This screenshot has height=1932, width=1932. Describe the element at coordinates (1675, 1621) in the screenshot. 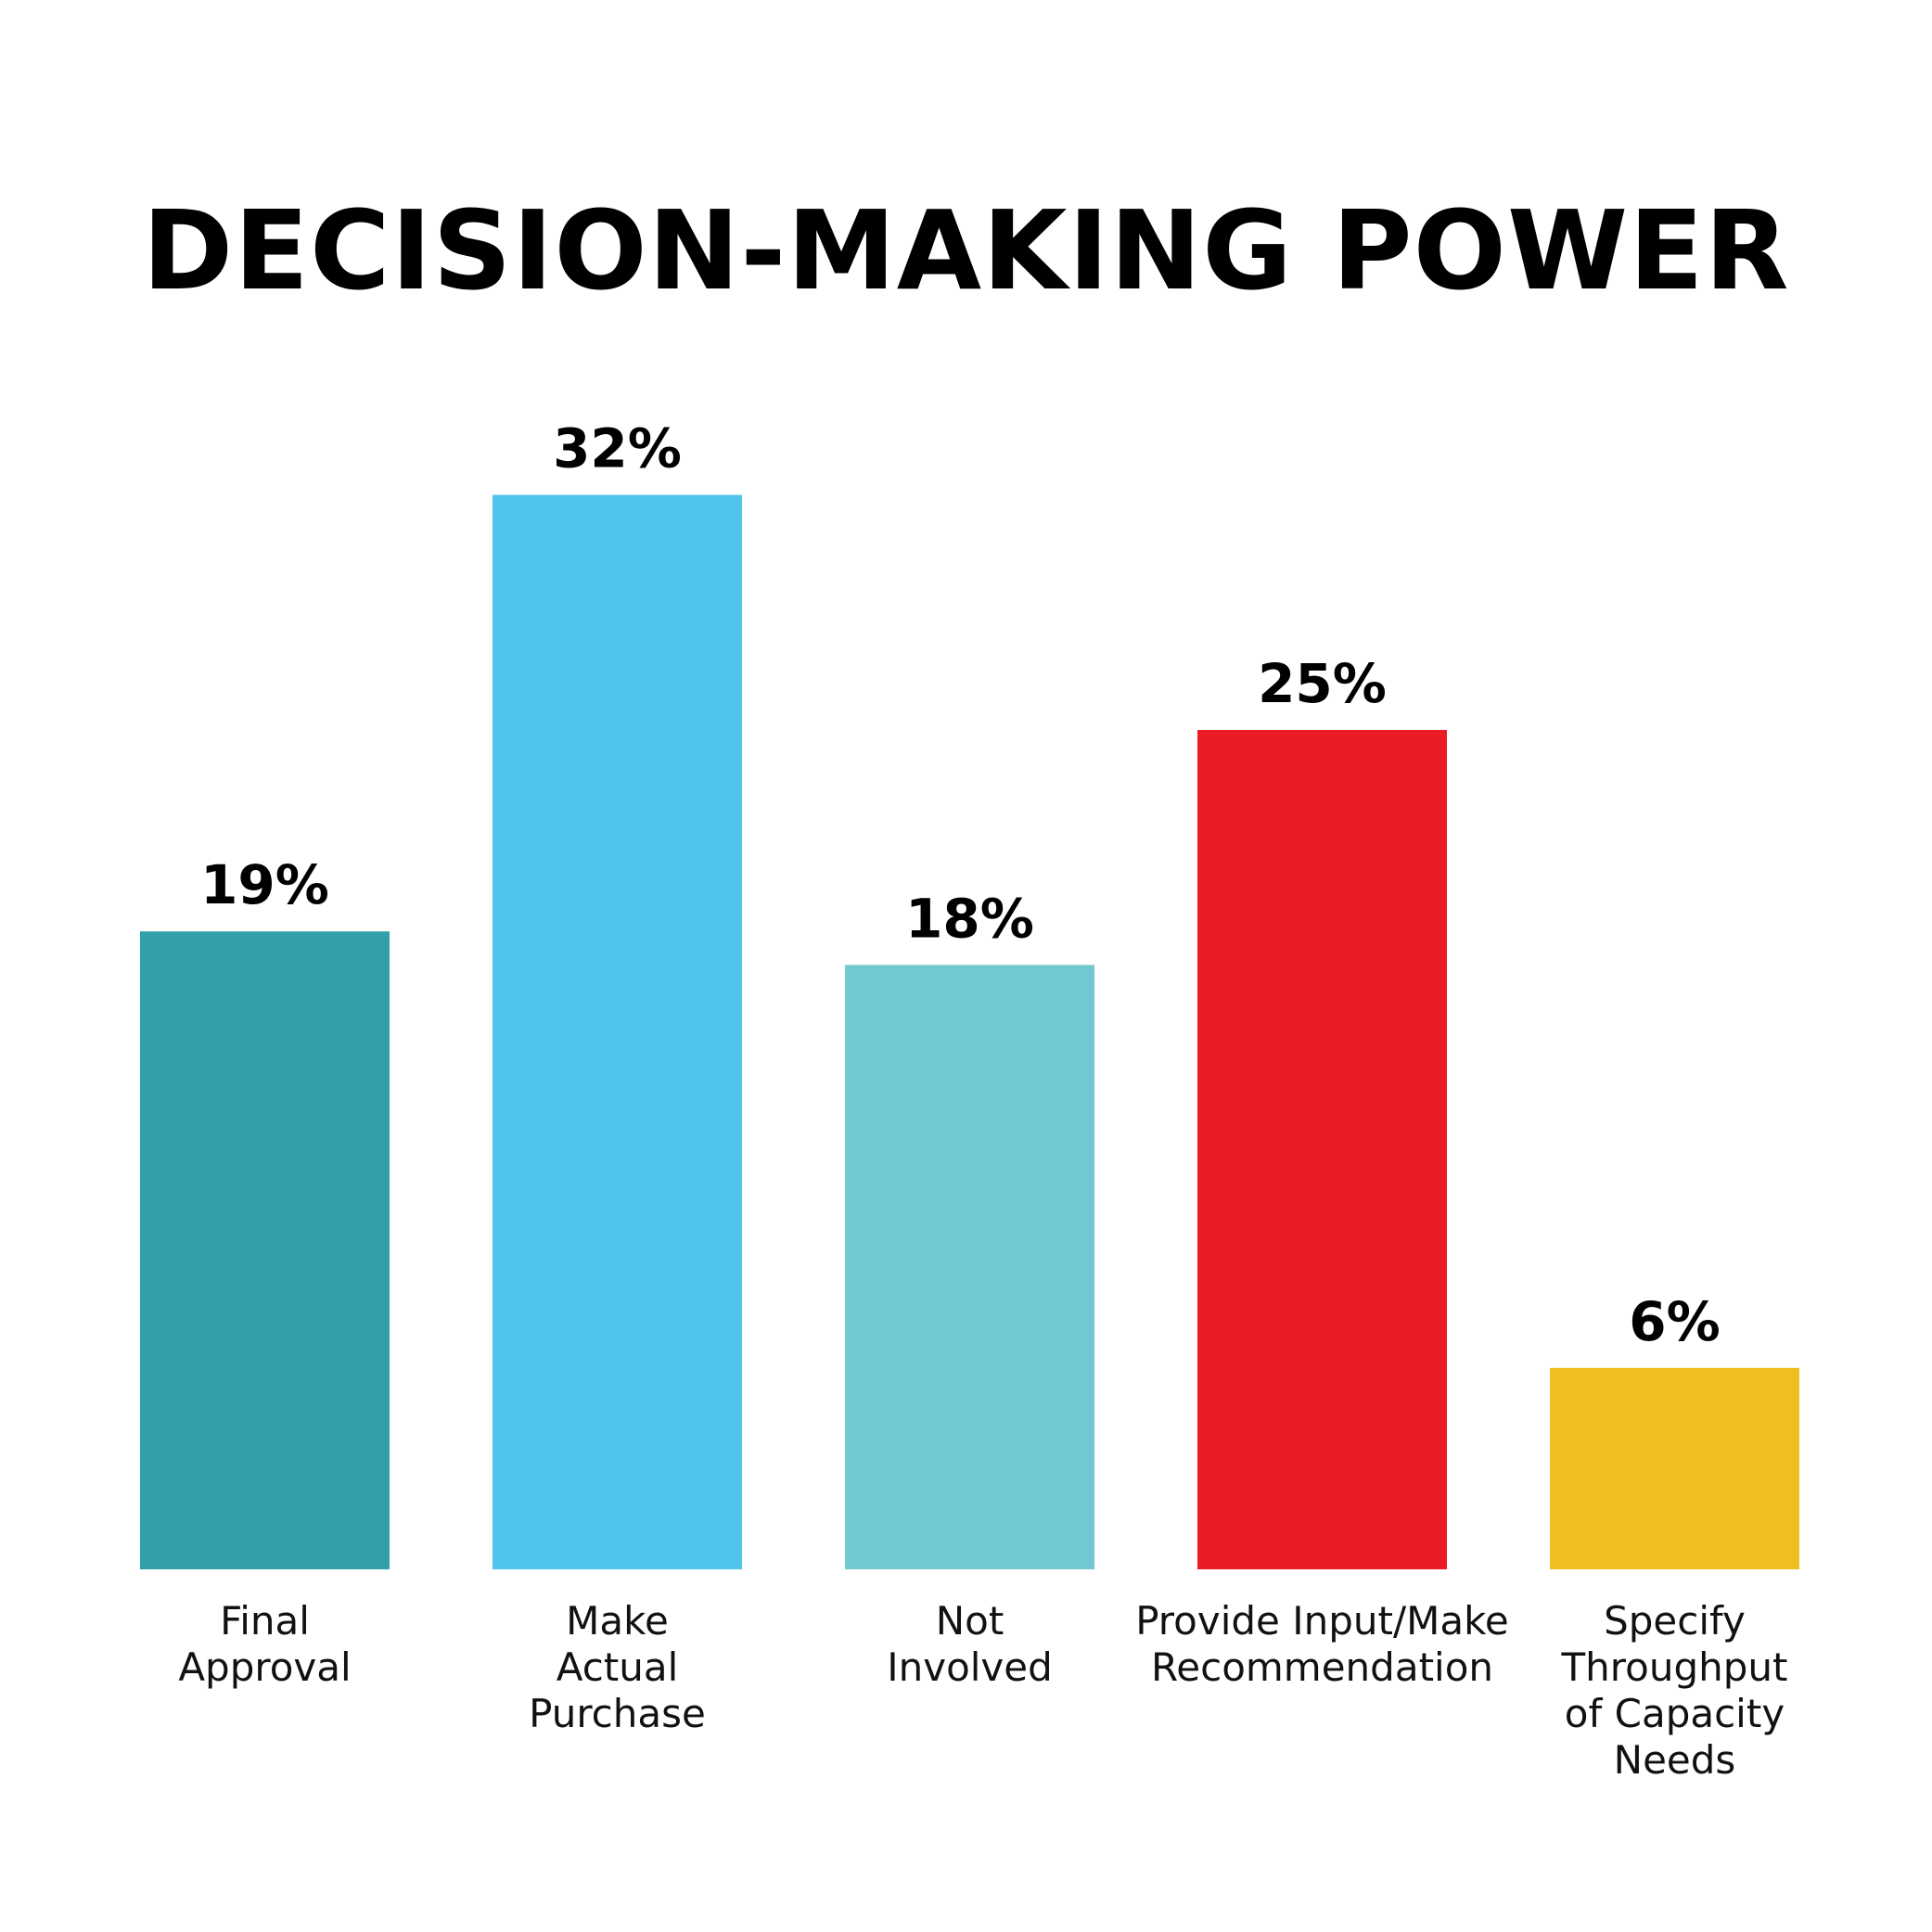

I see `category-label-line: Specify` at that location.